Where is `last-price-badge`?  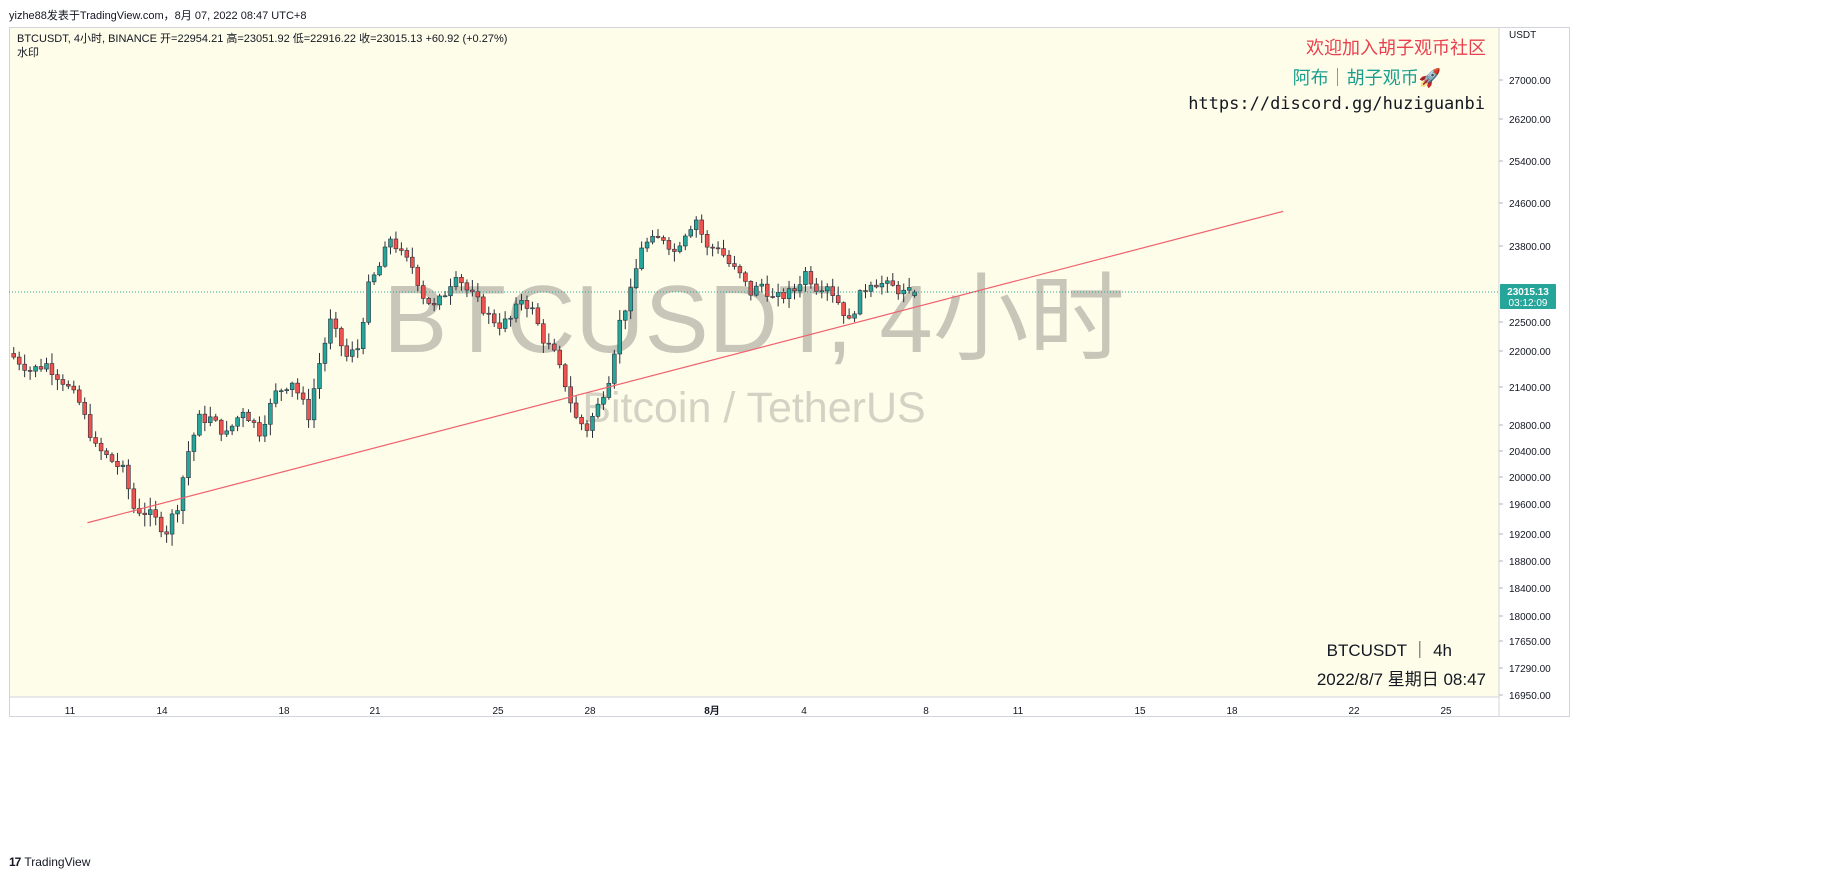 last-price-badge is located at coordinates (1528, 296).